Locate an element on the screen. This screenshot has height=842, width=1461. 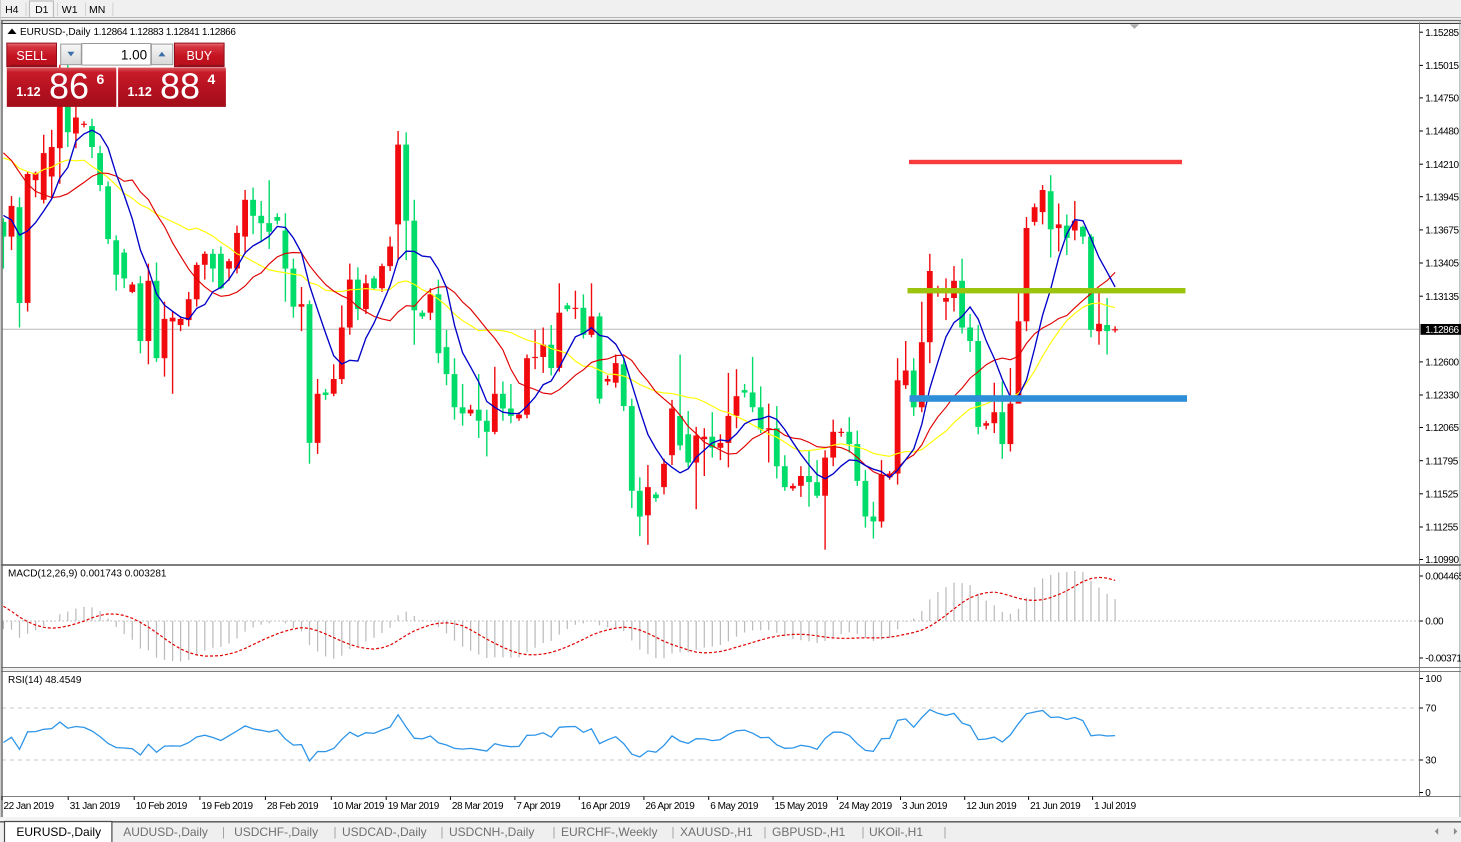
svg-text: 6 May 2019 is located at coordinates (734, 806).